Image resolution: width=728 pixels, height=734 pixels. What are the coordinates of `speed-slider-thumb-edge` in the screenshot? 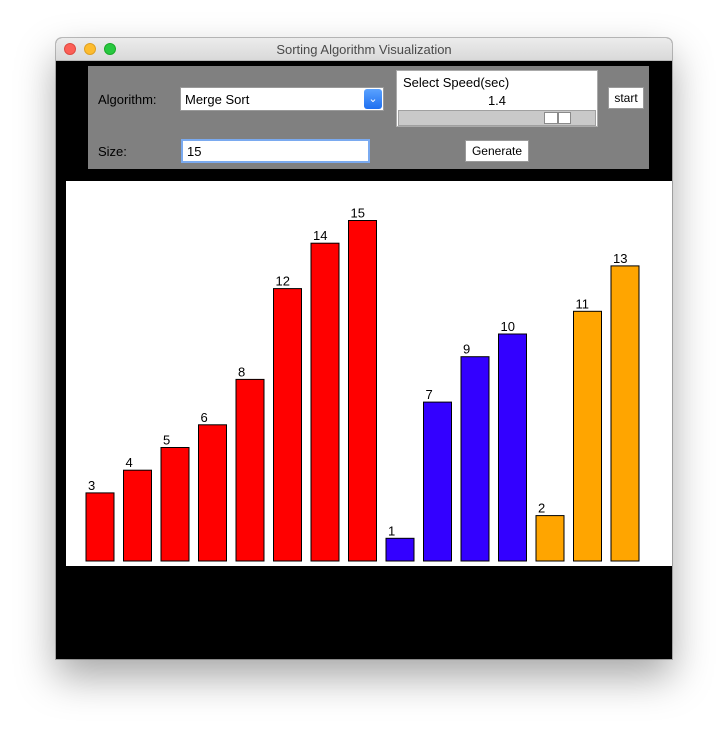 It's located at (564, 118).